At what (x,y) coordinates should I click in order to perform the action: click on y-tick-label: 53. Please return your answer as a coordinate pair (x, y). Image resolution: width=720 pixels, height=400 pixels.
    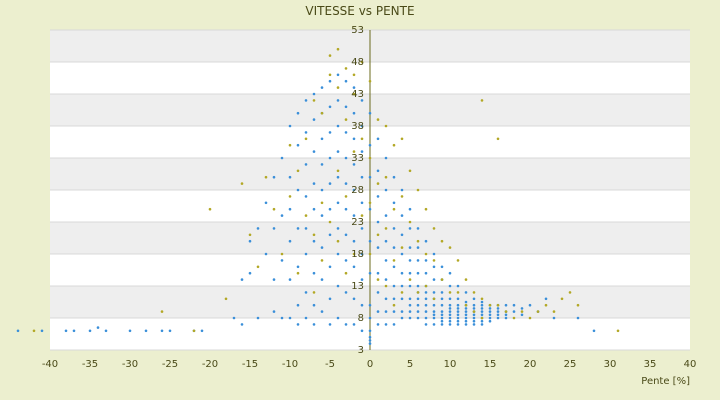
    Looking at the image, I should click on (357, 30).